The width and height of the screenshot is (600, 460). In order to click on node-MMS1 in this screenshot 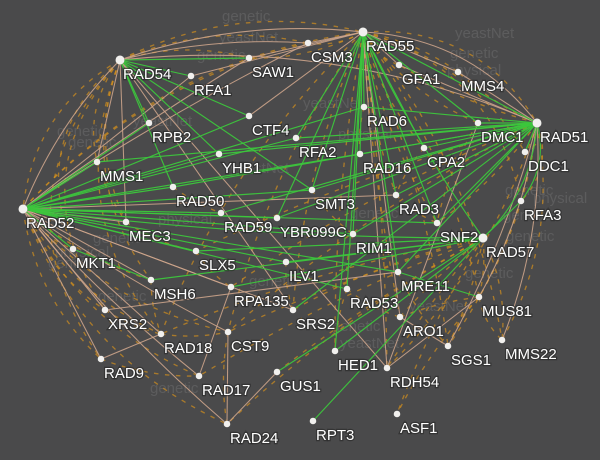, I will do `click(97, 162)`.